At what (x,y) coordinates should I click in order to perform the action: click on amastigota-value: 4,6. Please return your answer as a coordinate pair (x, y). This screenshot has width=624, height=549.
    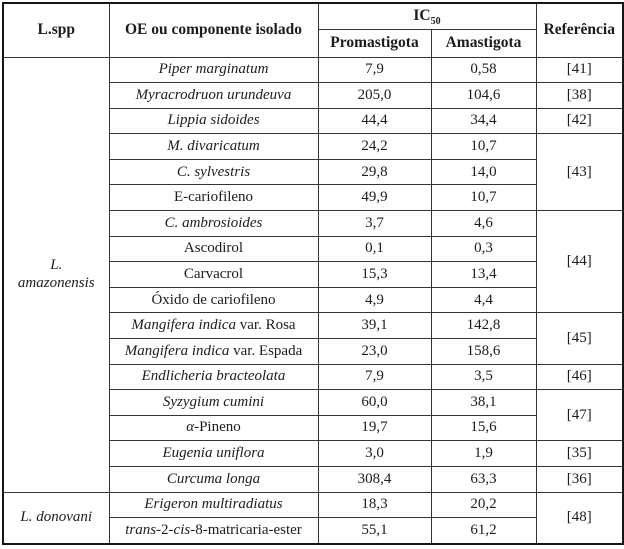
    Looking at the image, I should click on (483, 223).